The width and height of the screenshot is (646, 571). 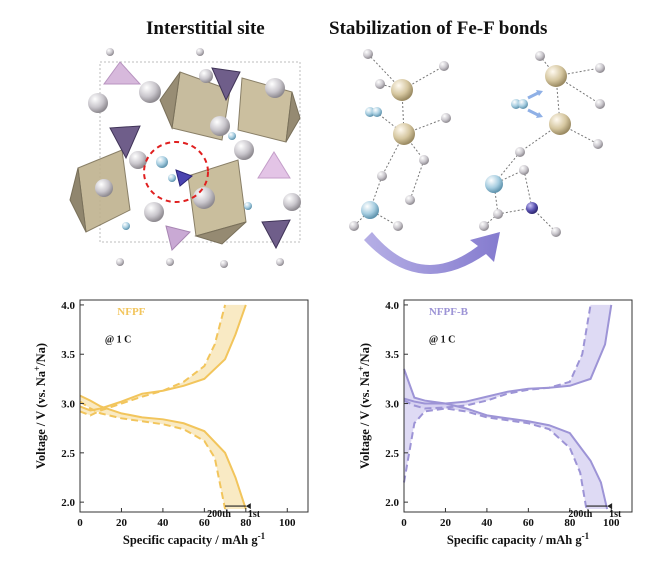 What do you see at coordinates (131, 312) in the screenshot?
I see `series-label: NFPF` at bounding box center [131, 312].